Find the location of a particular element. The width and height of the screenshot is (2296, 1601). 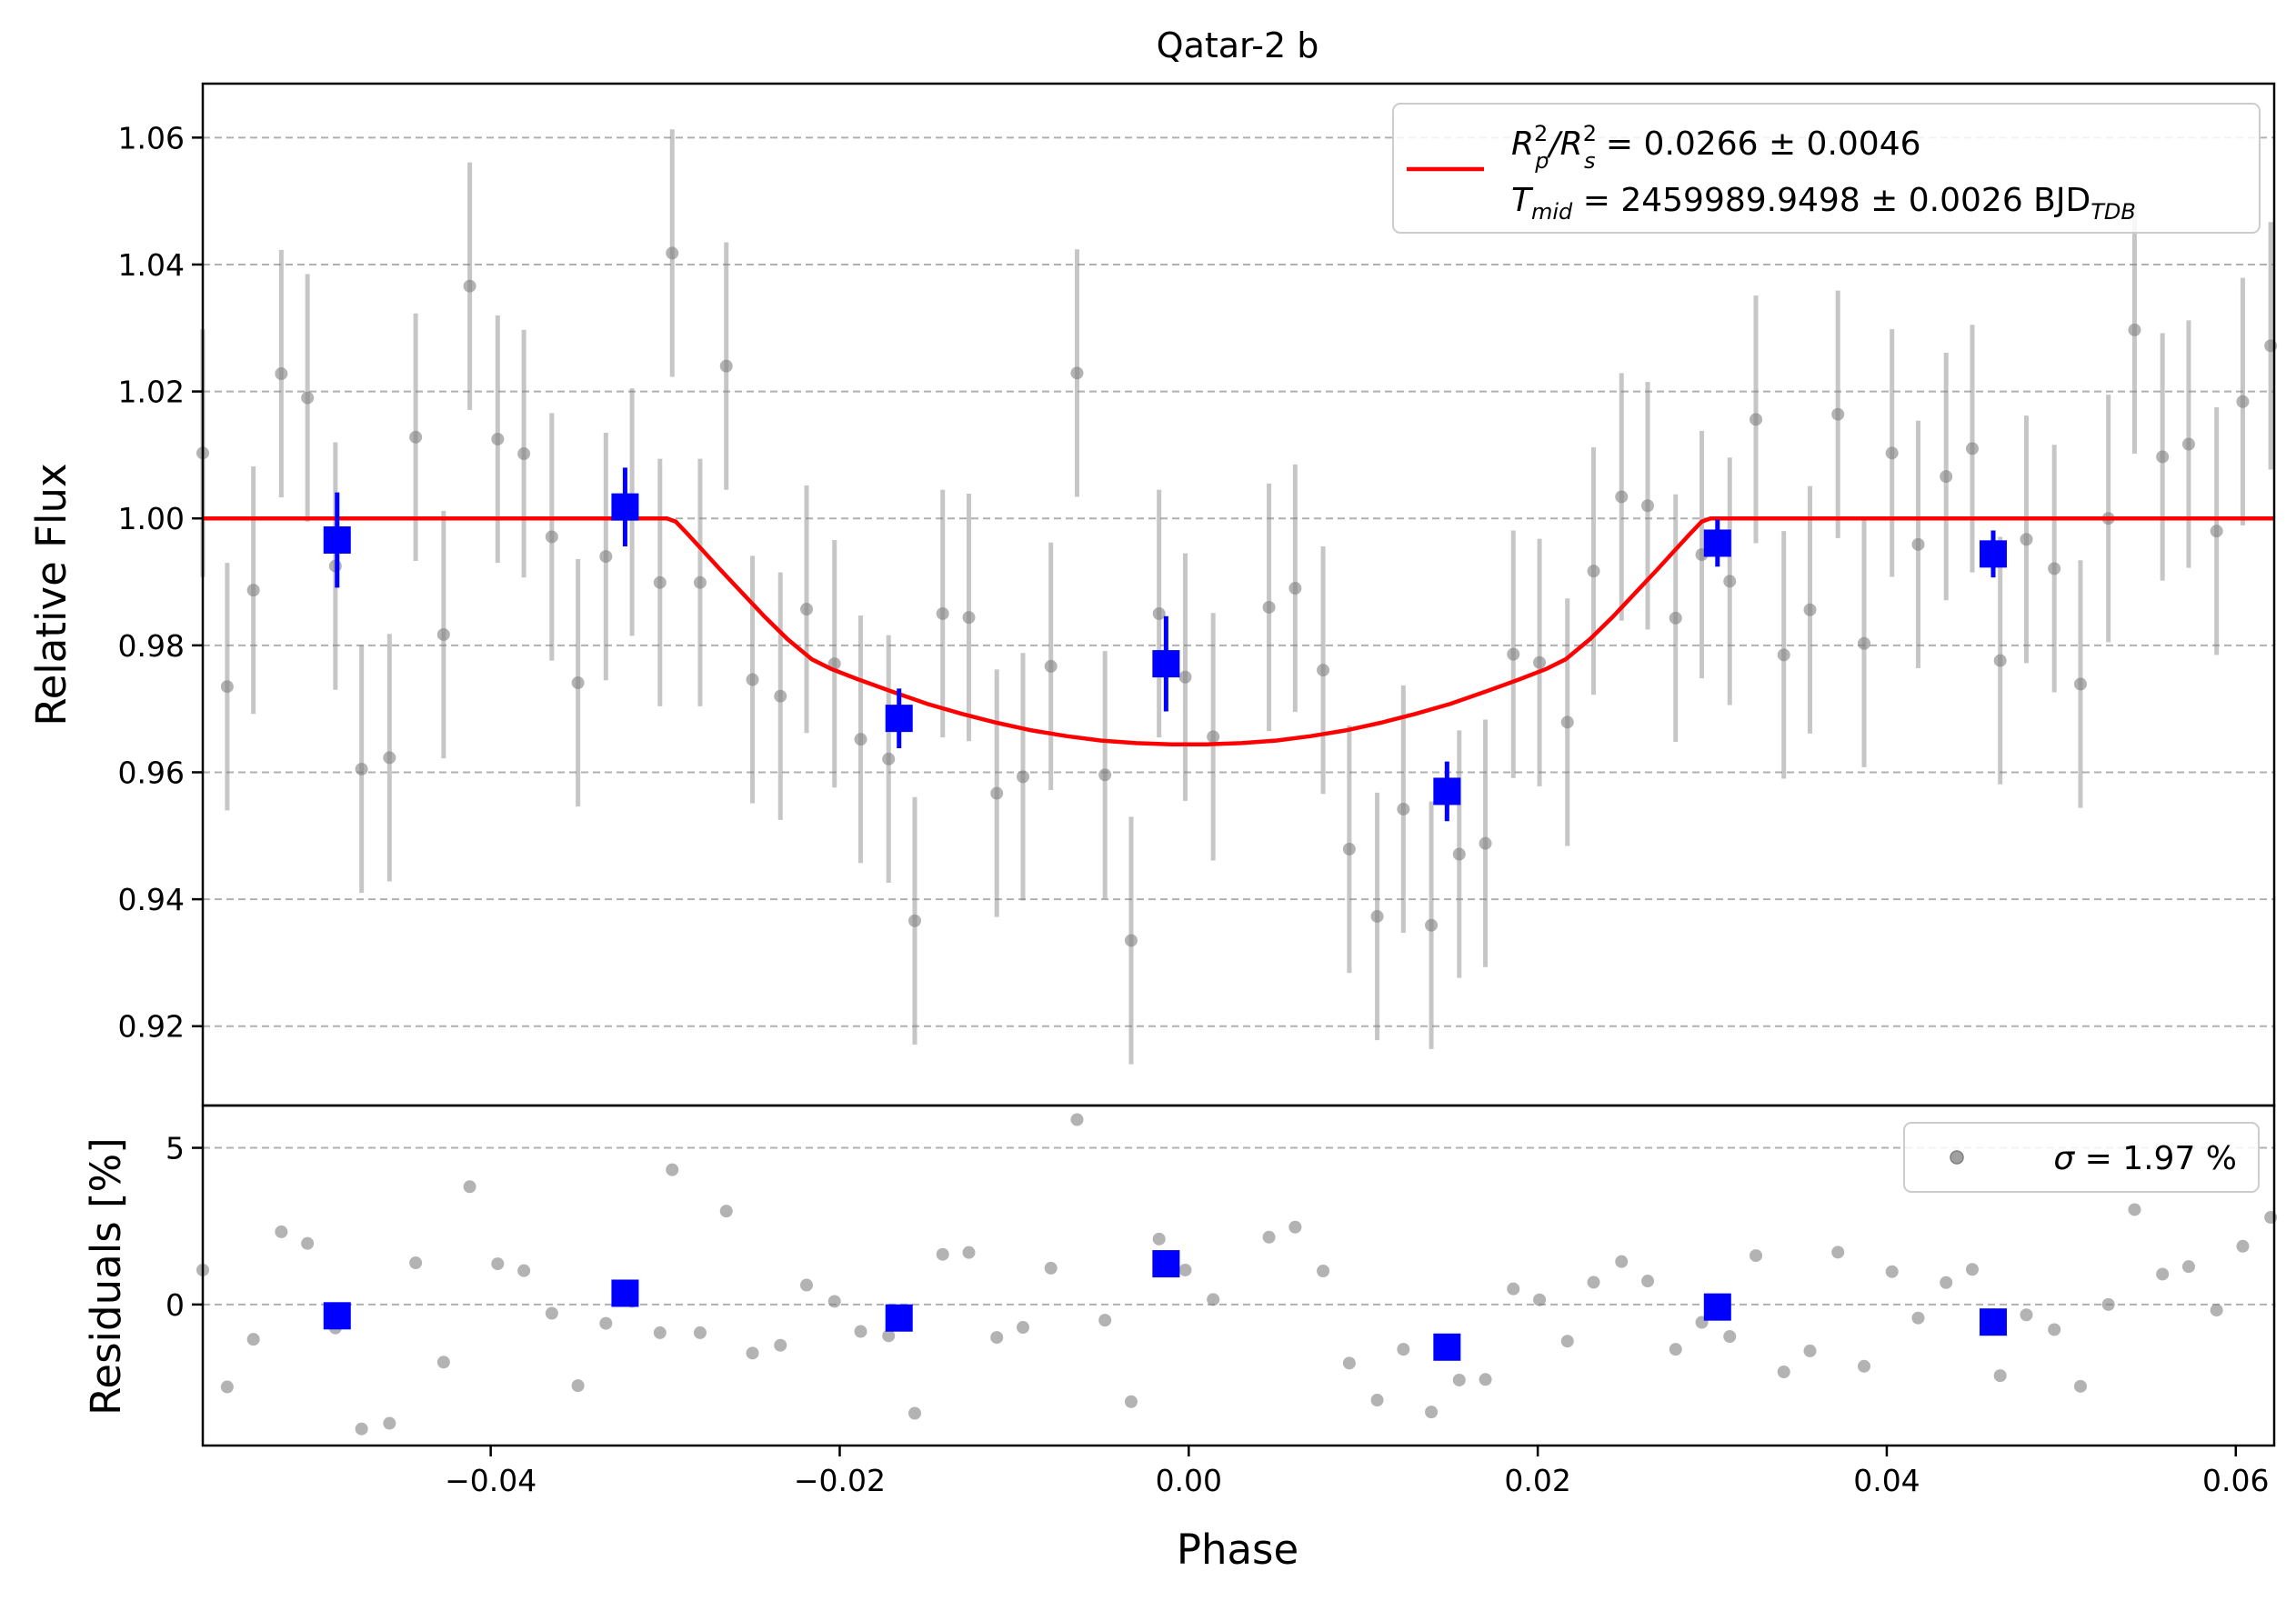

phase-x-tick-label: −0.02 is located at coordinates (840, 1481).